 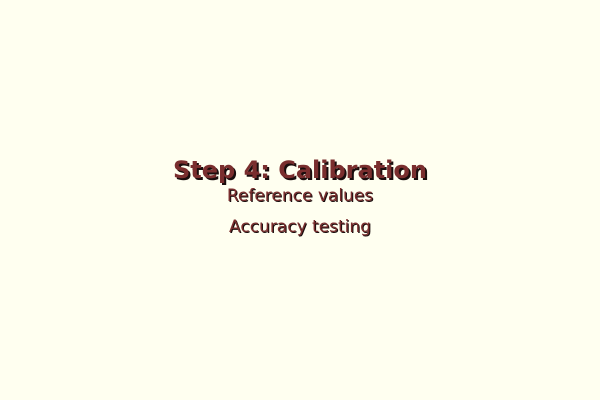 I want to click on slide-item-accuracy-testing: Accuracy testing, so click(x=300, y=227).